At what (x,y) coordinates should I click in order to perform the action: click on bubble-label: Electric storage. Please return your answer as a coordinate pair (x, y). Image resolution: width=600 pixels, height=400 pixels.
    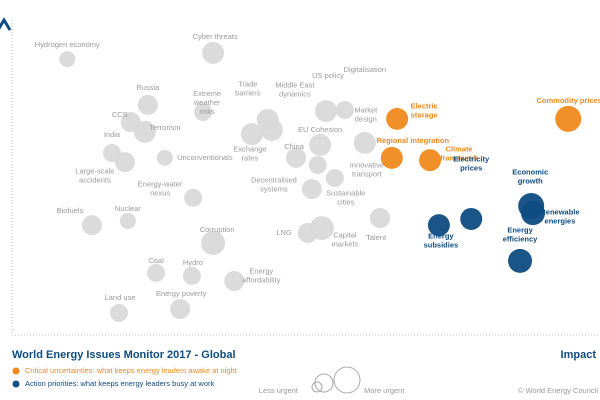
    Looking at the image, I should click on (424, 110).